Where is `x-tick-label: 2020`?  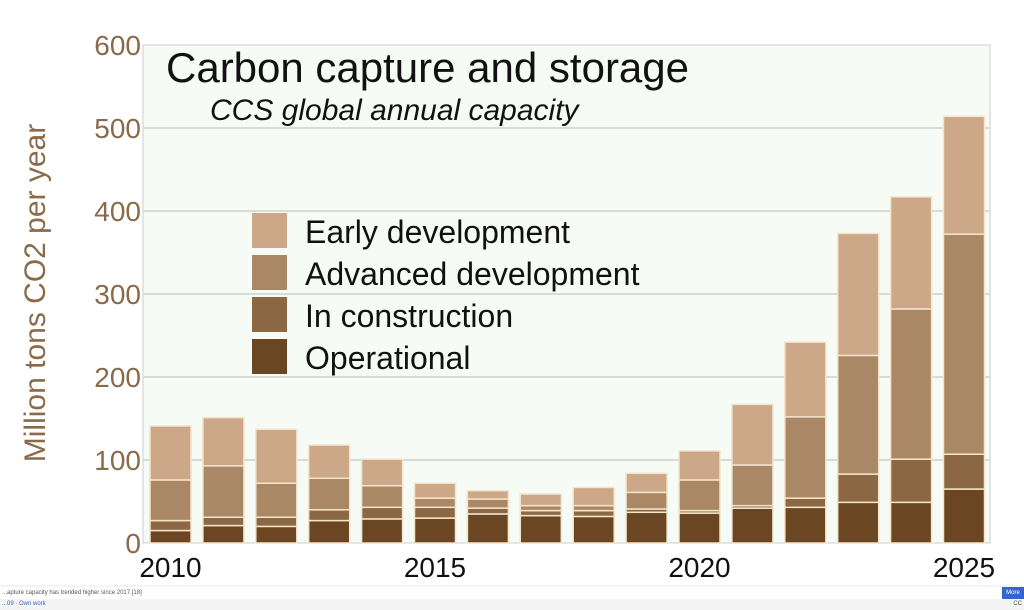 x-tick-label: 2020 is located at coordinates (699, 567).